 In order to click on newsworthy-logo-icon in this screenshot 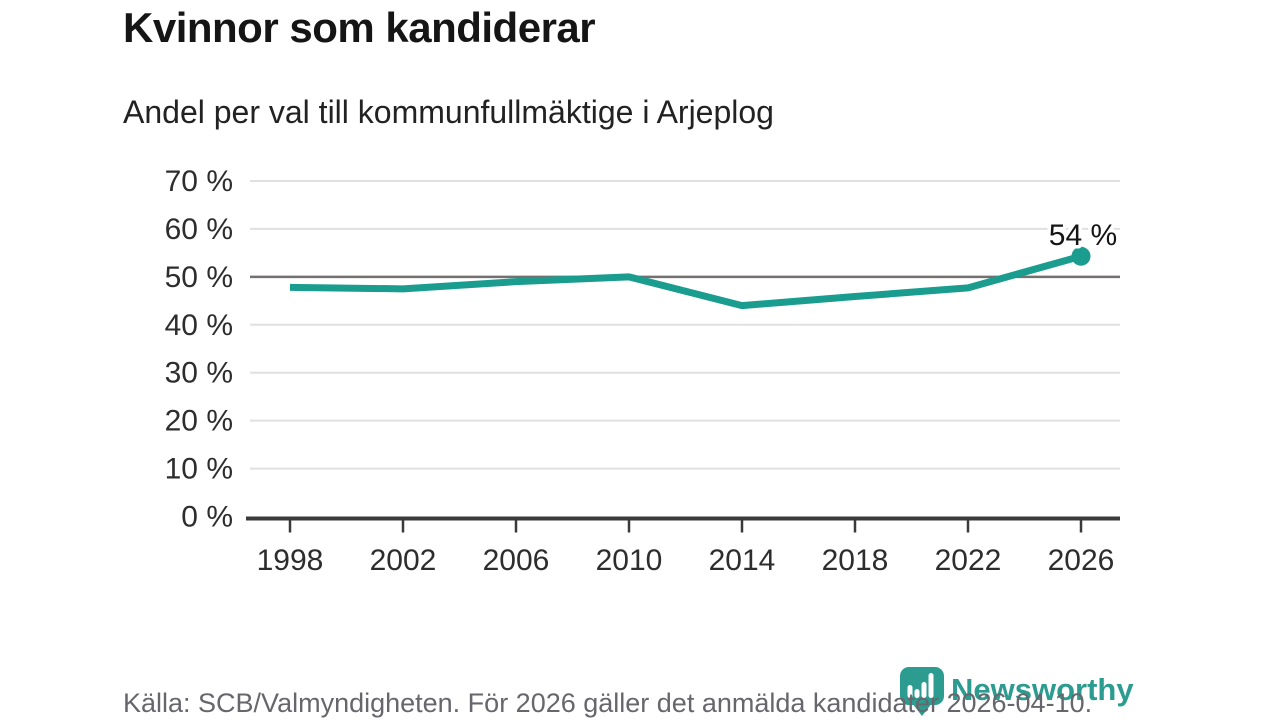, I will do `click(922, 691)`.